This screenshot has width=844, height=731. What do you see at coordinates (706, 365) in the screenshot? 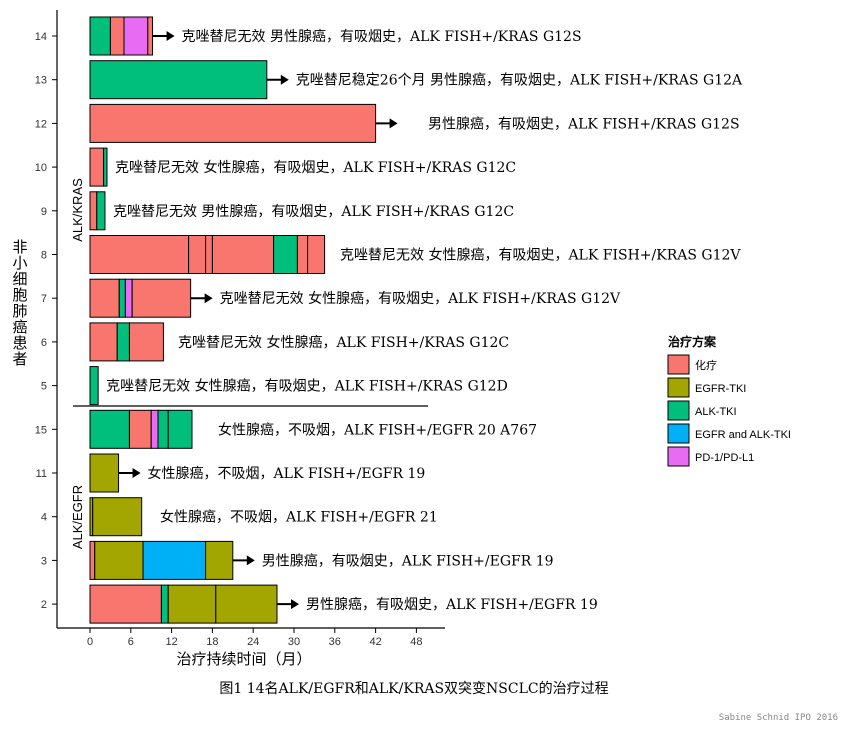
I see `legend-label: 化疗` at bounding box center [706, 365].